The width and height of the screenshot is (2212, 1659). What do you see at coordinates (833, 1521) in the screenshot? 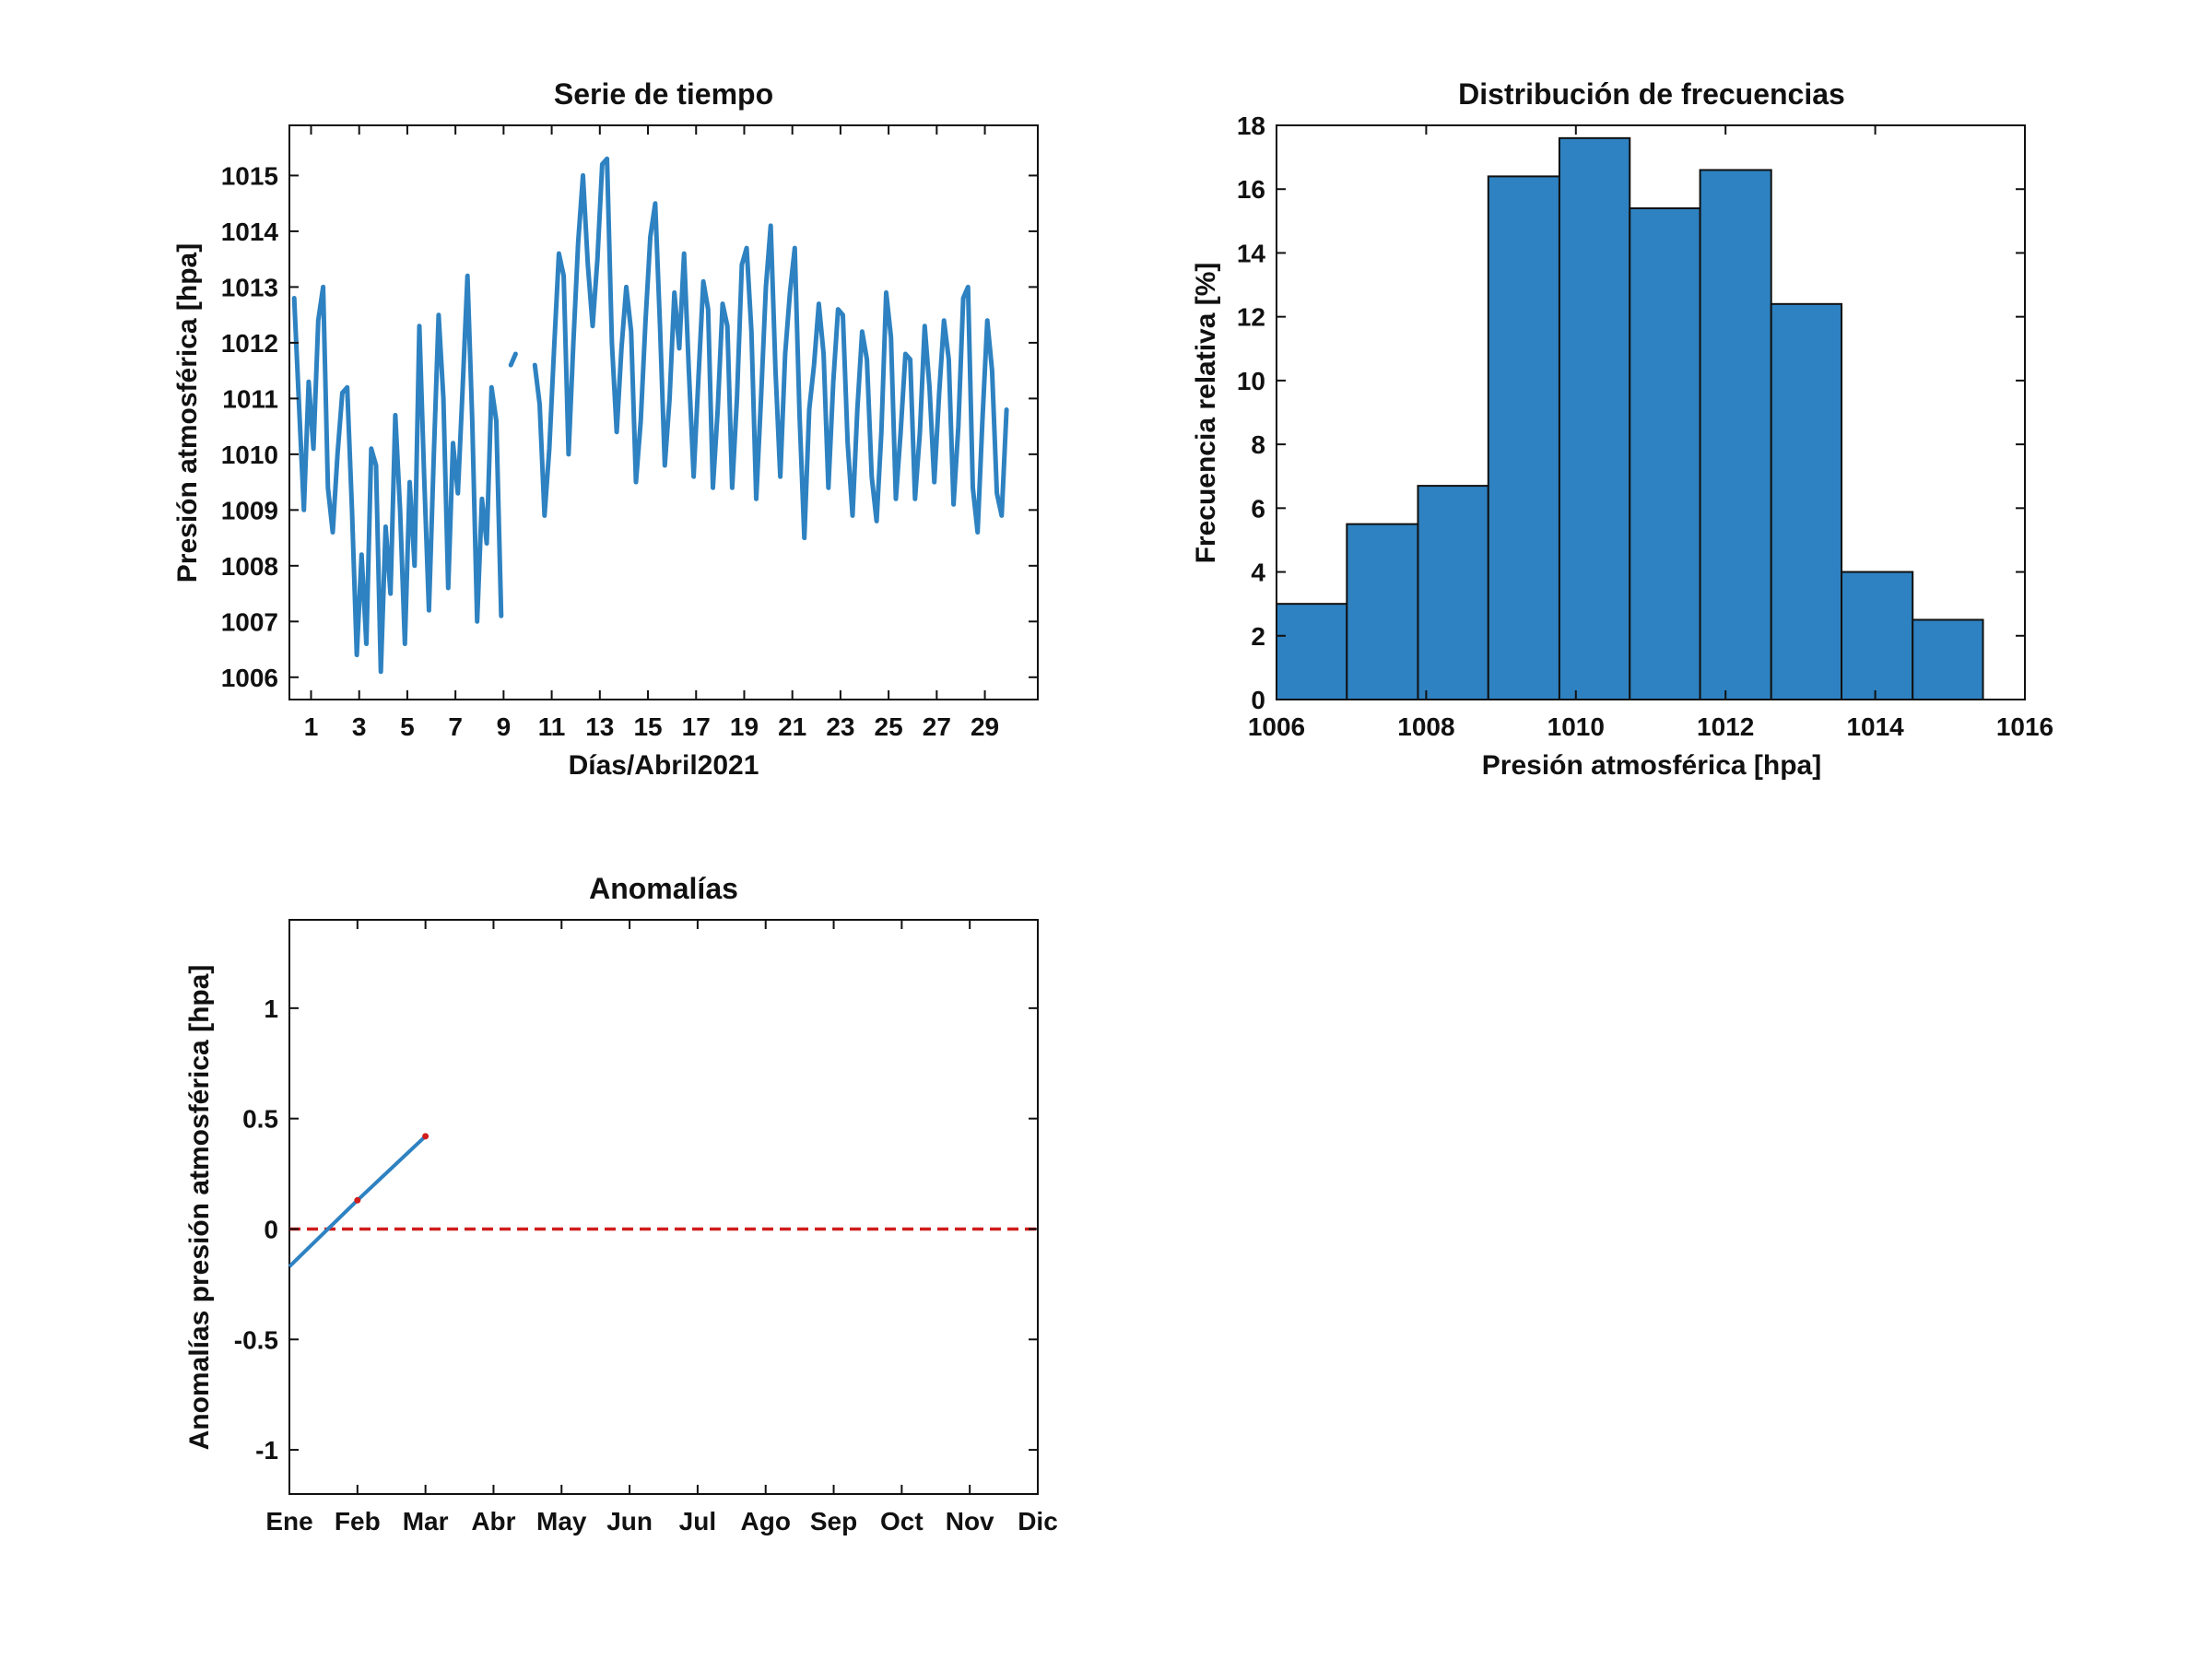
I see `anomalies-xtick-label: Sep` at bounding box center [833, 1521].